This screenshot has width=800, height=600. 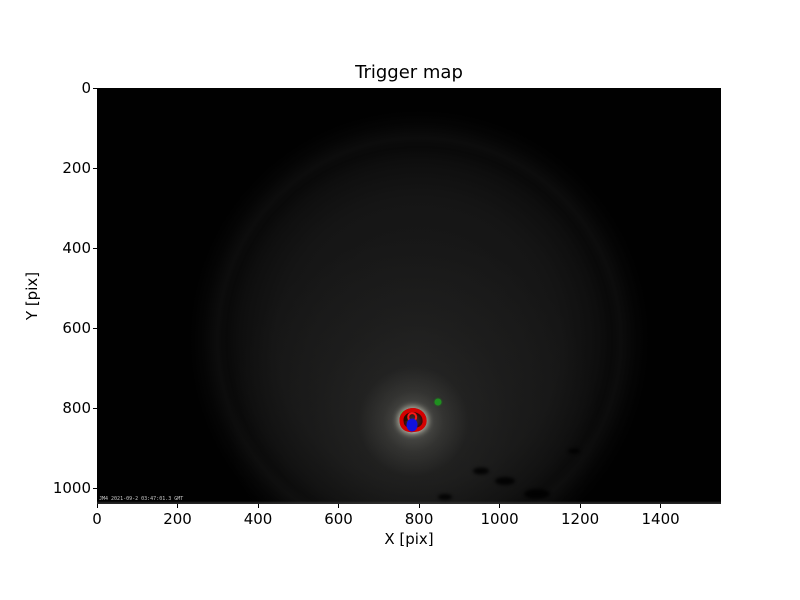 What do you see at coordinates (177, 519) in the screenshot?
I see `x-tick-label: 200` at bounding box center [177, 519].